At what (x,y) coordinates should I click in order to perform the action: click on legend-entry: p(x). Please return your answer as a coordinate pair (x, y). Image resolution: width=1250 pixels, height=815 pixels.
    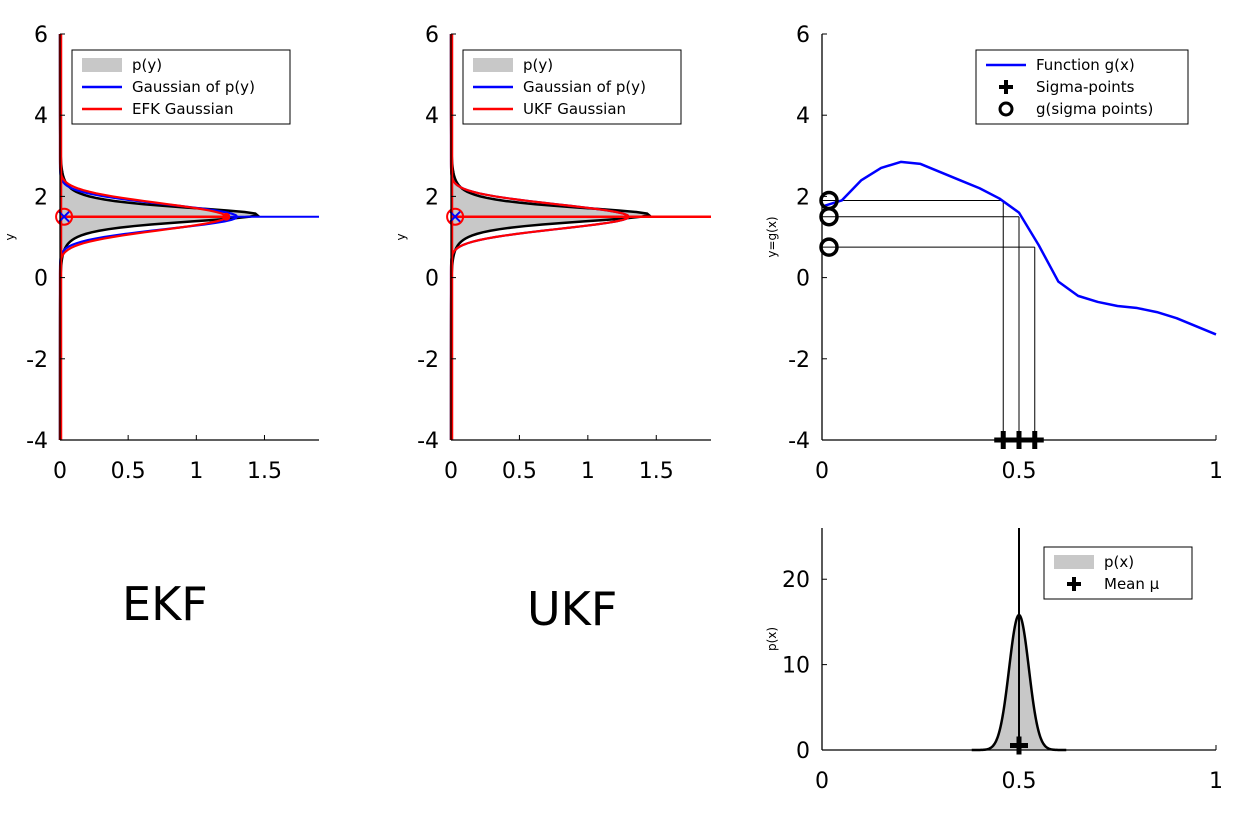
    Looking at the image, I should click on (1119, 562).